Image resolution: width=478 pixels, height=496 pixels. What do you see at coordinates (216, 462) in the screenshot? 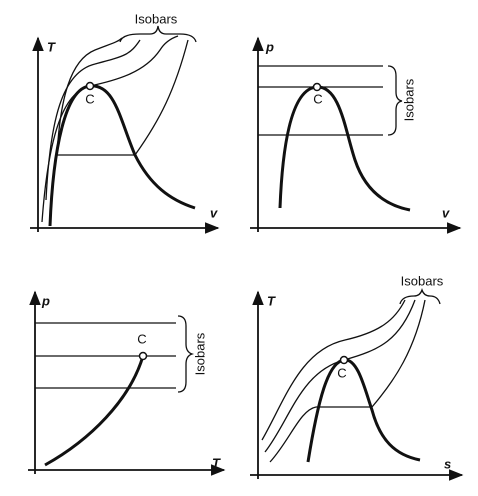
I see `x-label: T` at bounding box center [216, 462].